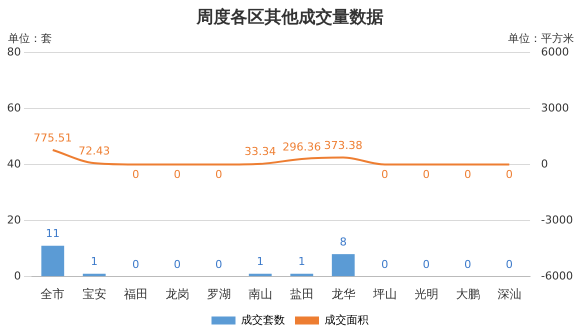 The width and height of the screenshot is (580, 336). I want to click on y2-tick-label: -6000, so click(557, 275).